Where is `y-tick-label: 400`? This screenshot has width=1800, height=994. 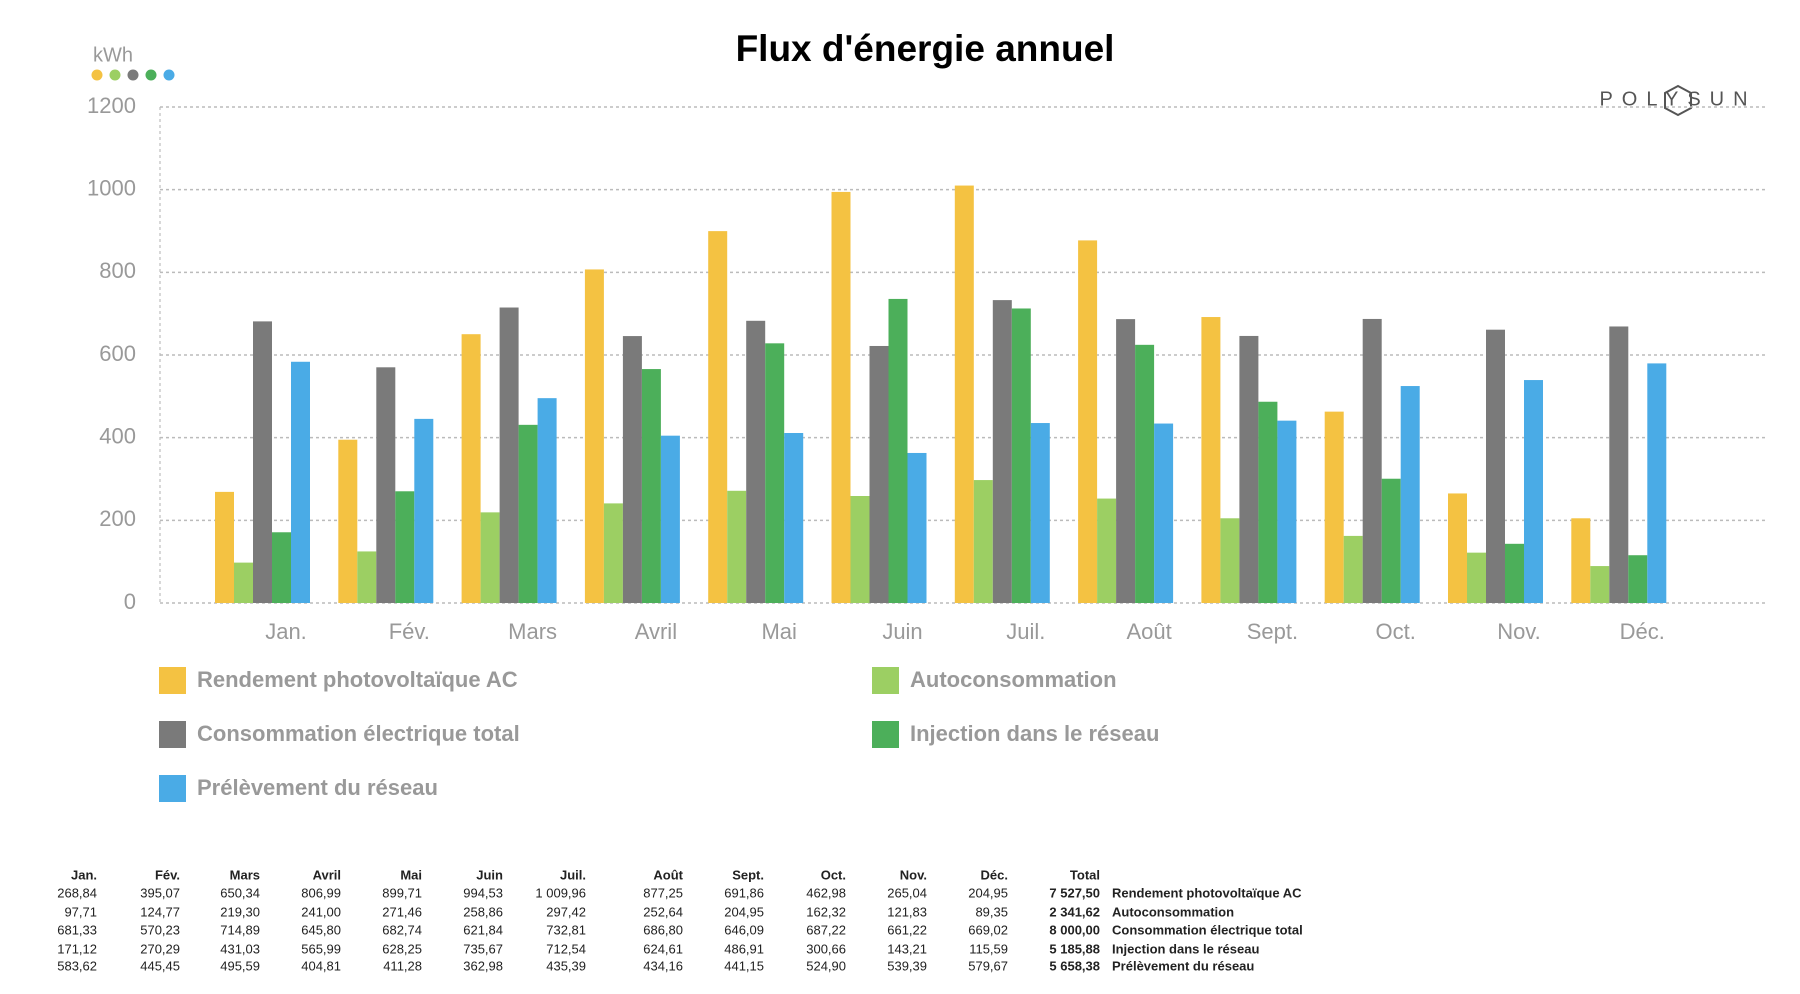 y-tick-label: 400 is located at coordinates (117, 435).